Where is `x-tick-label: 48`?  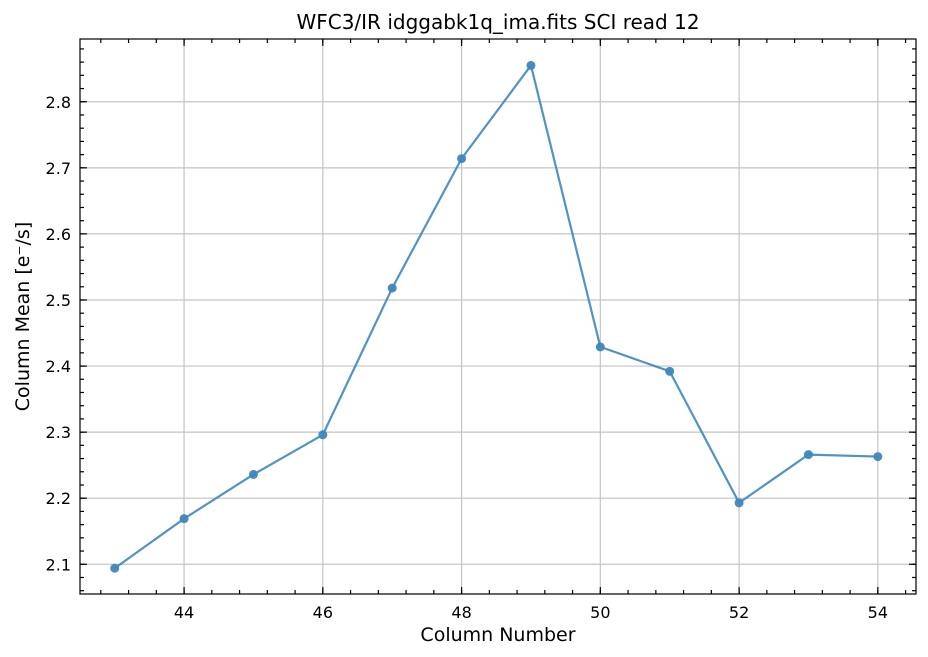 x-tick-label: 48 is located at coordinates (461, 612).